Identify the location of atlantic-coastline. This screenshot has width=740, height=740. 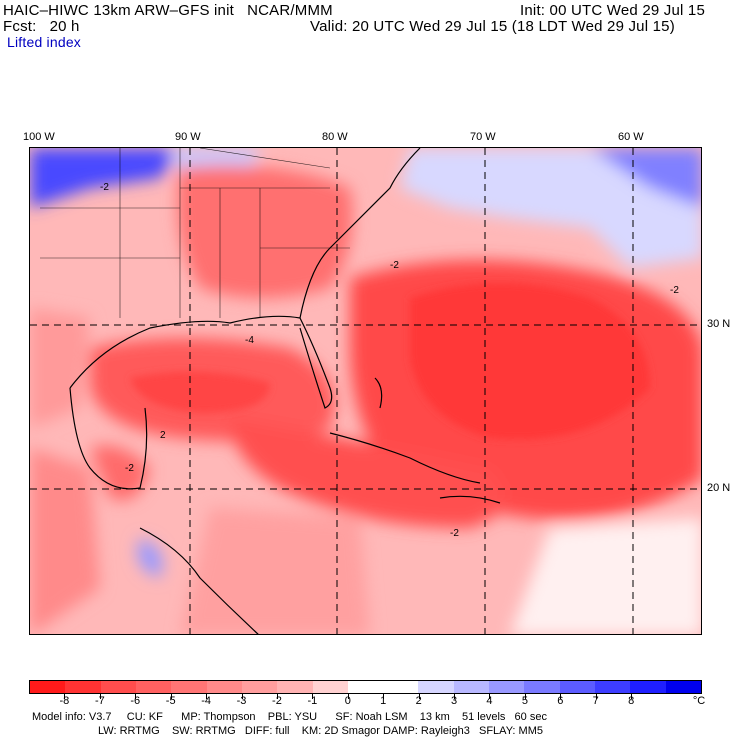
(360, 233).